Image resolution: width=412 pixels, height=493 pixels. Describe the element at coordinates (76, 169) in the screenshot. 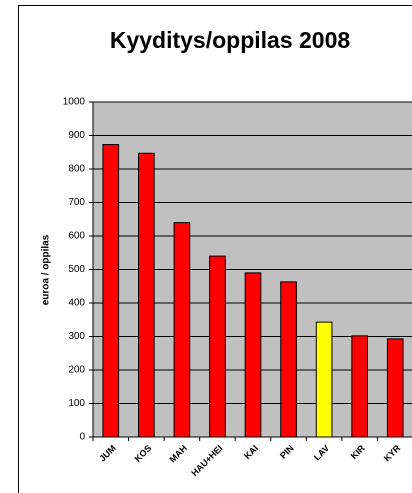

I see `y-tick-label: 800` at that location.